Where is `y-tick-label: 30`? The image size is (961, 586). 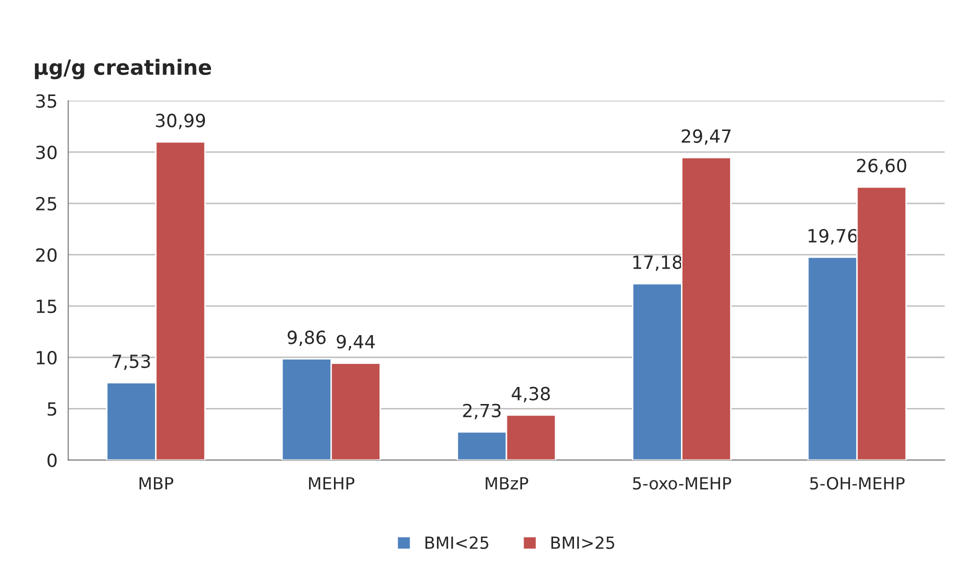 y-tick-label: 30 is located at coordinates (46, 153).